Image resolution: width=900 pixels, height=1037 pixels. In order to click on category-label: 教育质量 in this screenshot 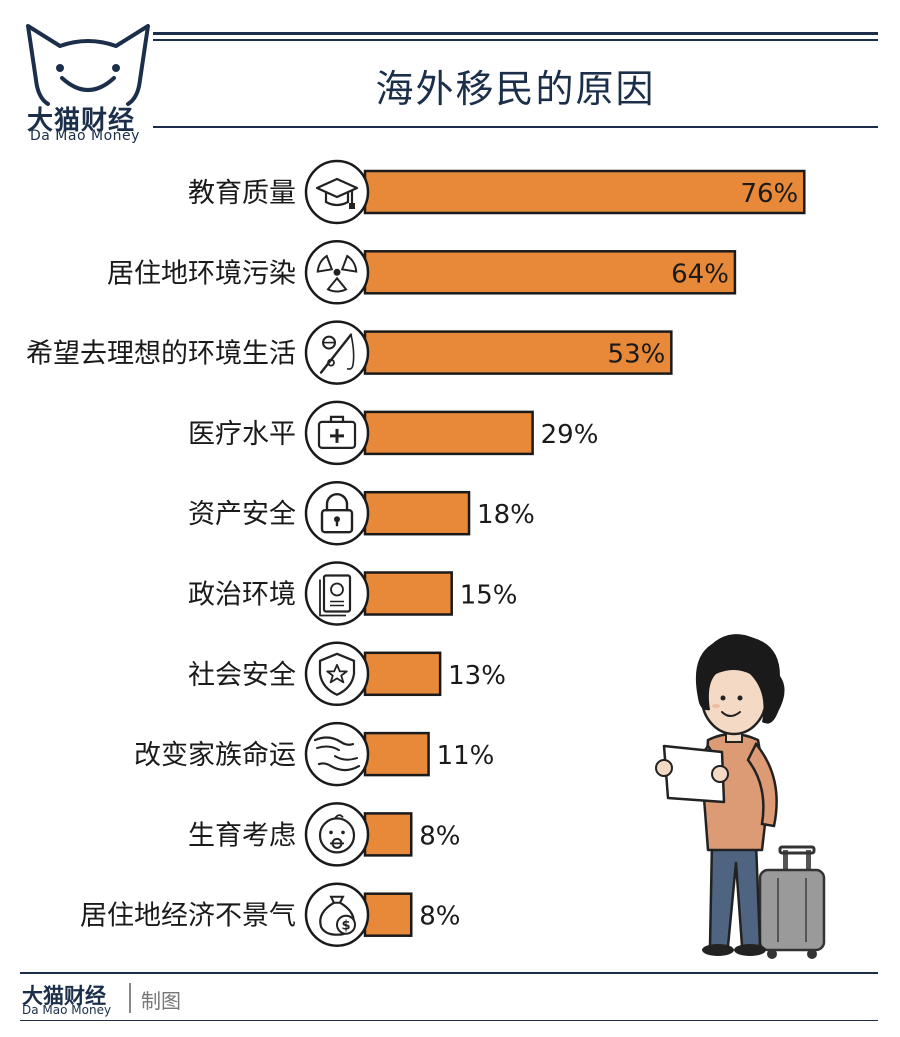, I will do `click(242, 193)`.